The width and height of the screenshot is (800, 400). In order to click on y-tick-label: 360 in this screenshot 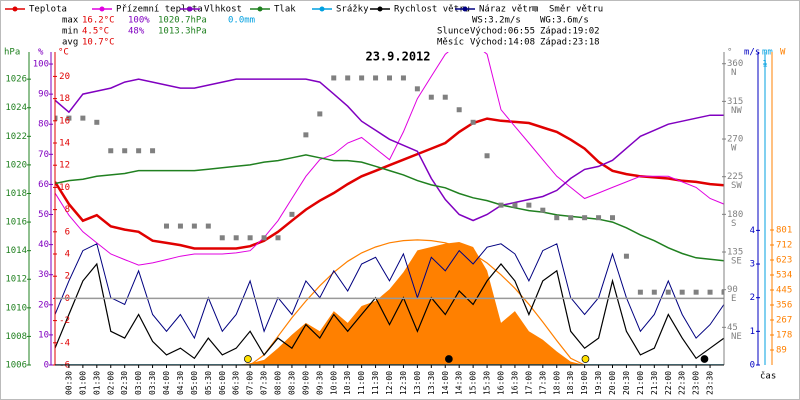, I will do `click(735, 64)`.